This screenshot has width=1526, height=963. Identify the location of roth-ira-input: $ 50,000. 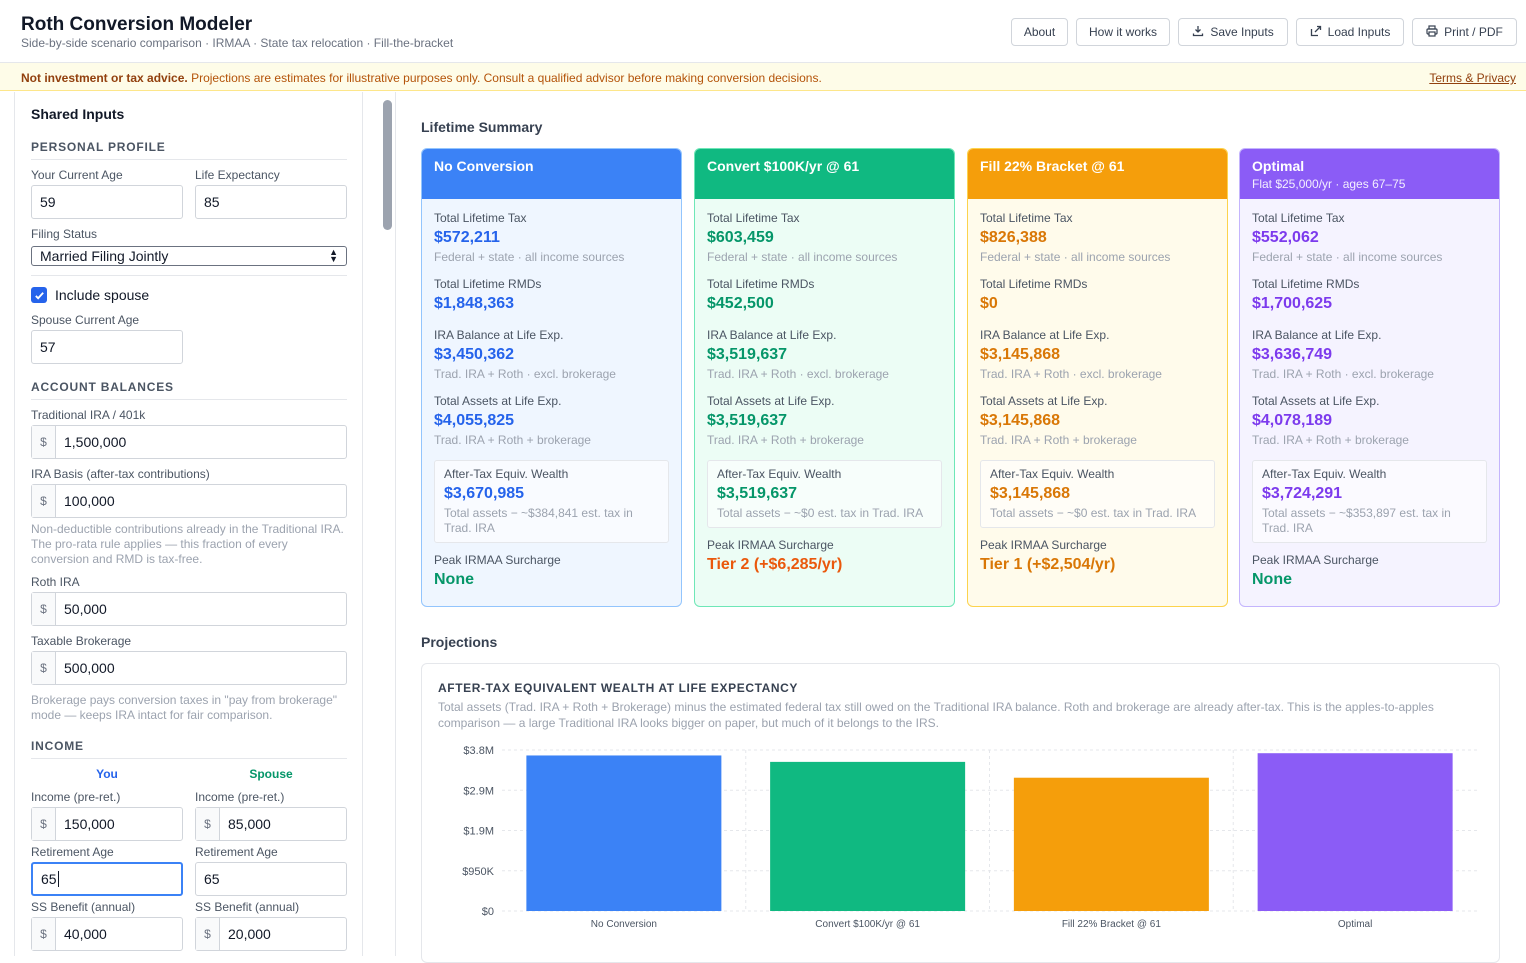
(189, 609).